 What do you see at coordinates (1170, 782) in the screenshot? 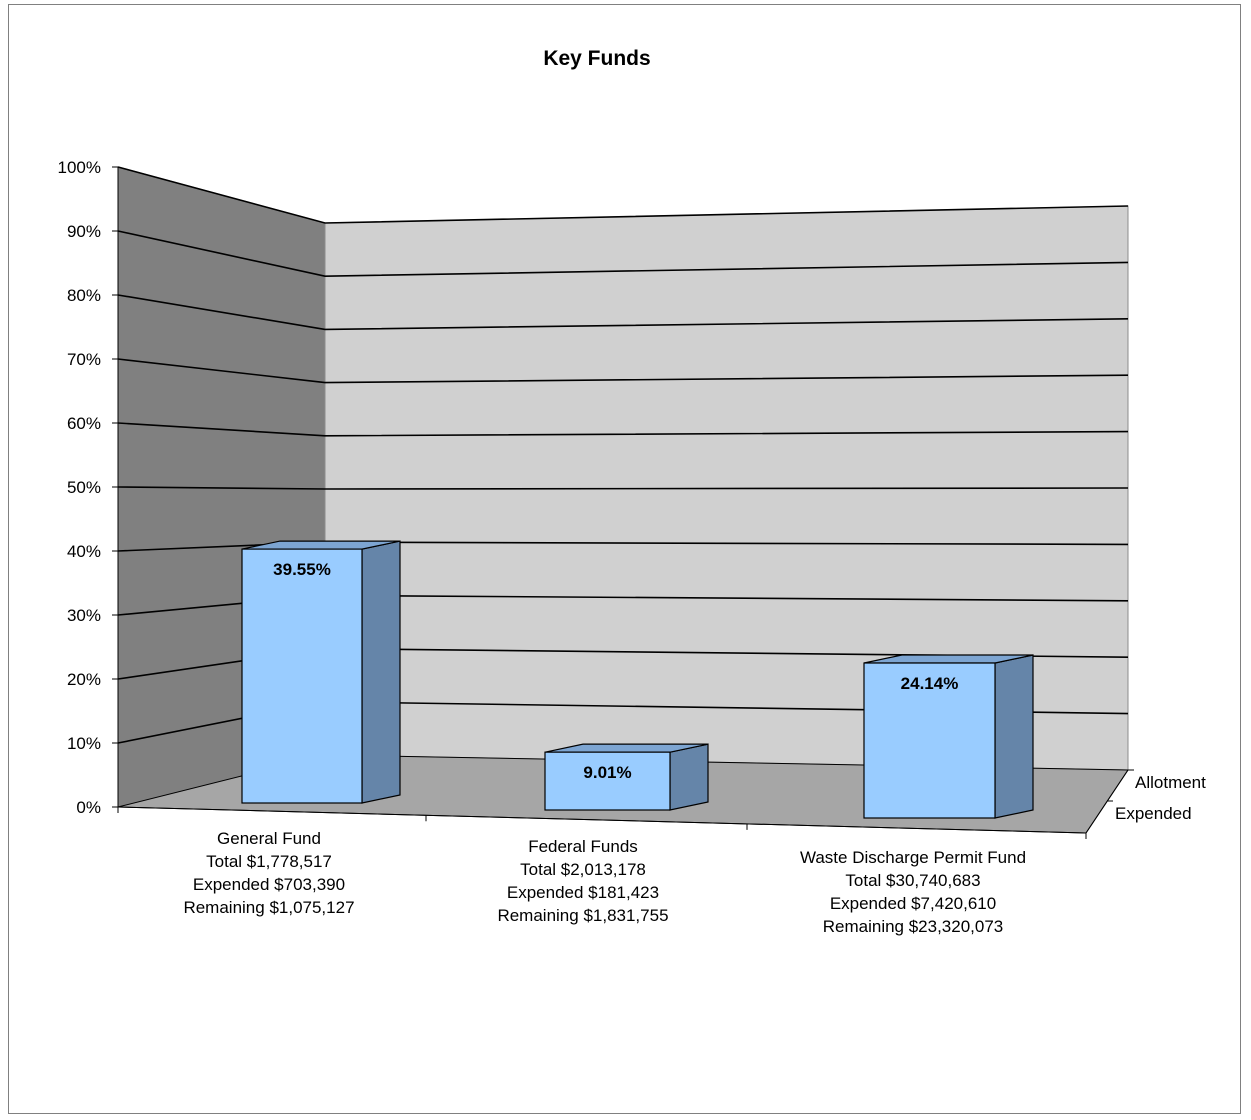
I see `depth-label: Allotment` at bounding box center [1170, 782].